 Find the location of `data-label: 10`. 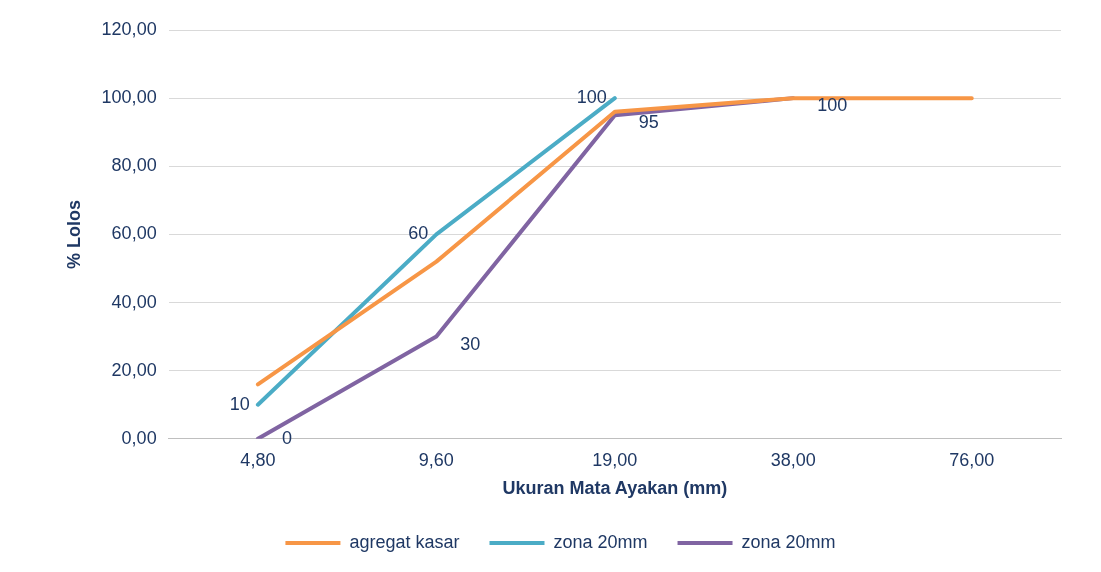

data-label: 10 is located at coordinates (239, 403).